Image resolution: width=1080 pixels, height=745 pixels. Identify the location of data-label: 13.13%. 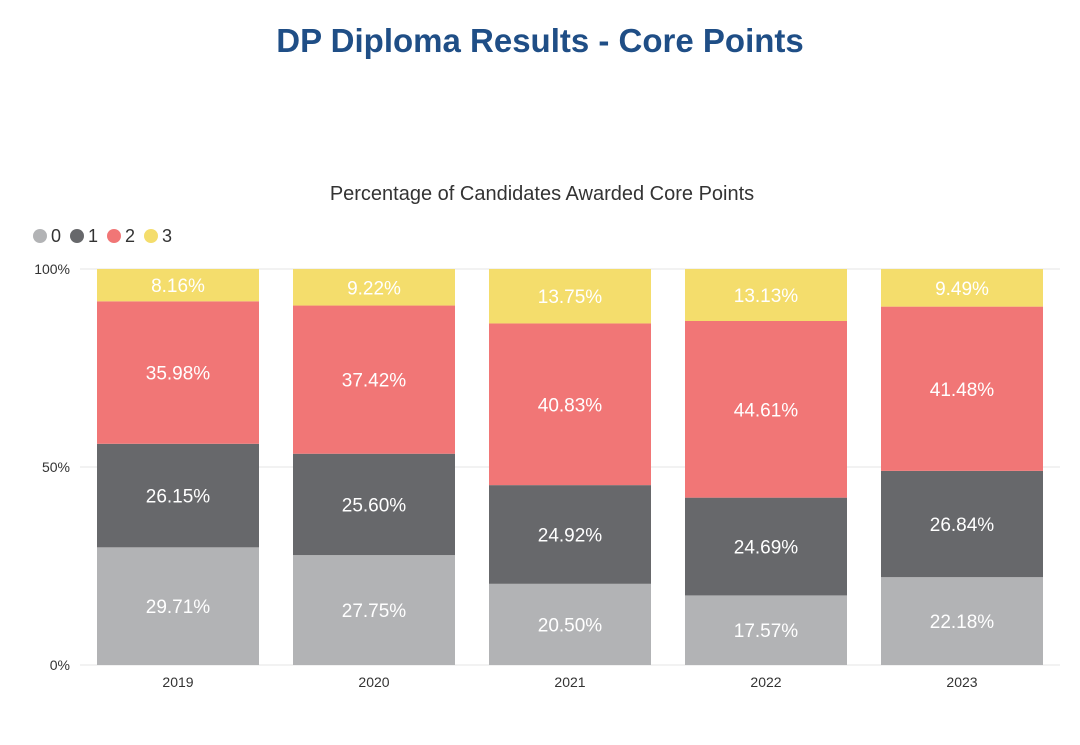
(766, 296).